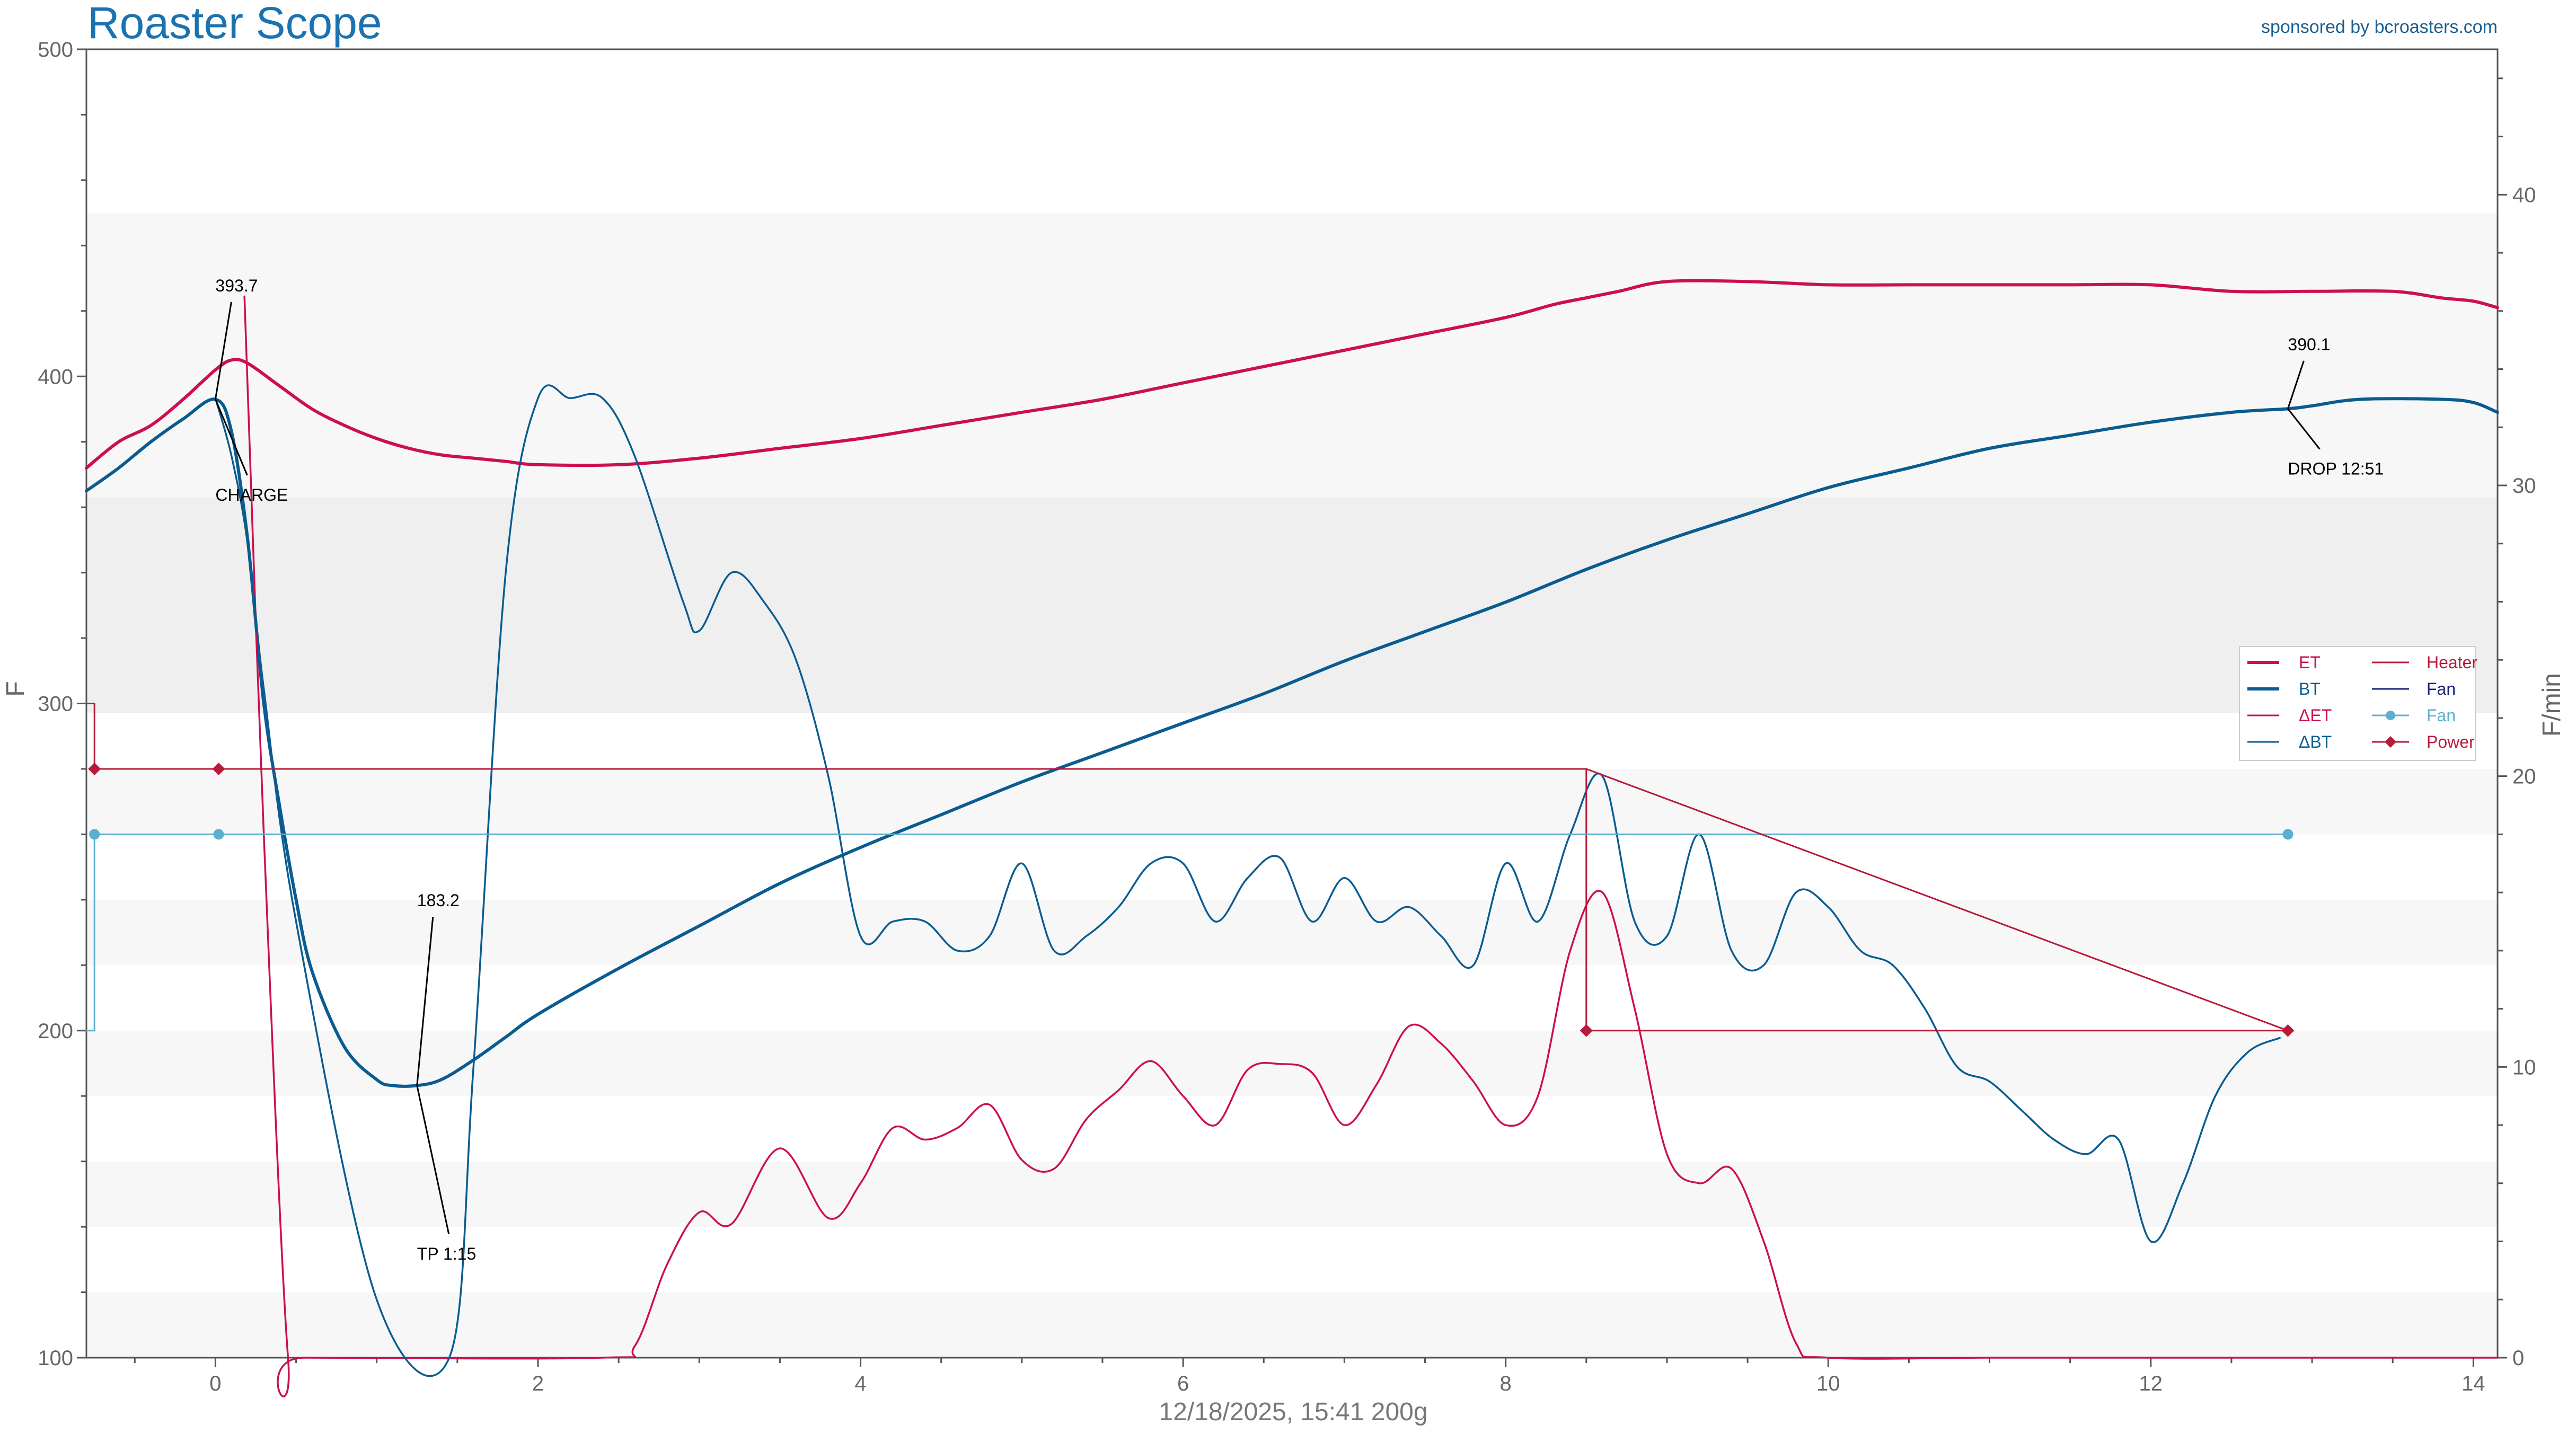 The width and height of the screenshot is (2576, 1434). What do you see at coordinates (2309, 344) in the screenshot?
I see `annotation-label: 390.1` at bounding box center [2309, 344].